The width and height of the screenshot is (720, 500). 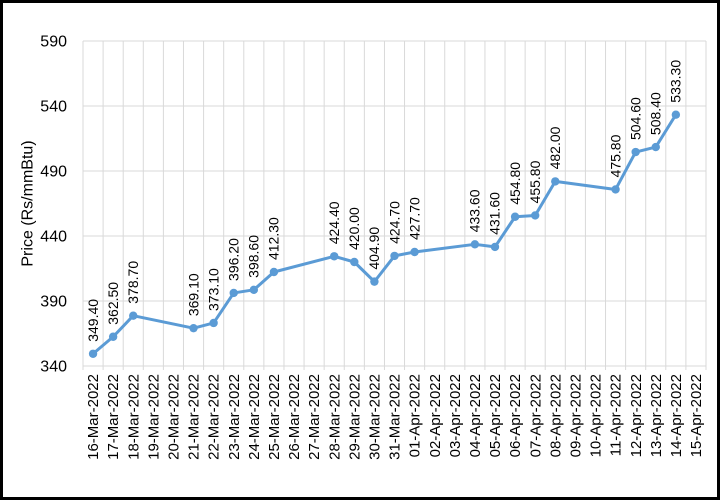 What do you see at coordinates (193, 294) in the screenshot?
I see `data-point-label: 369.10` at bounding box center [193, 294].